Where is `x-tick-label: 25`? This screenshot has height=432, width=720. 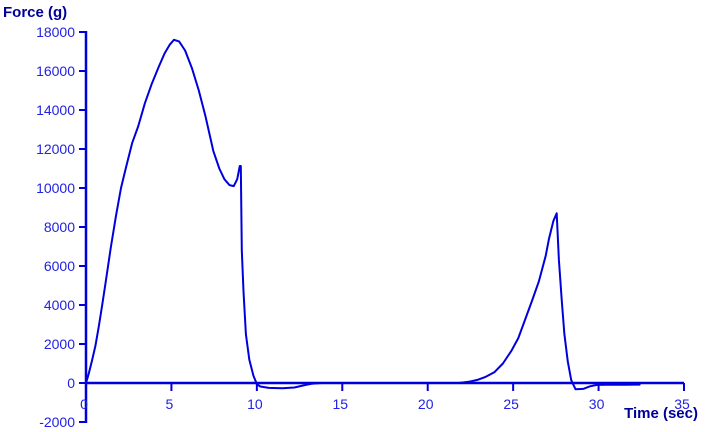 x-tick-label: 25 is located at coordinates (511, 404).